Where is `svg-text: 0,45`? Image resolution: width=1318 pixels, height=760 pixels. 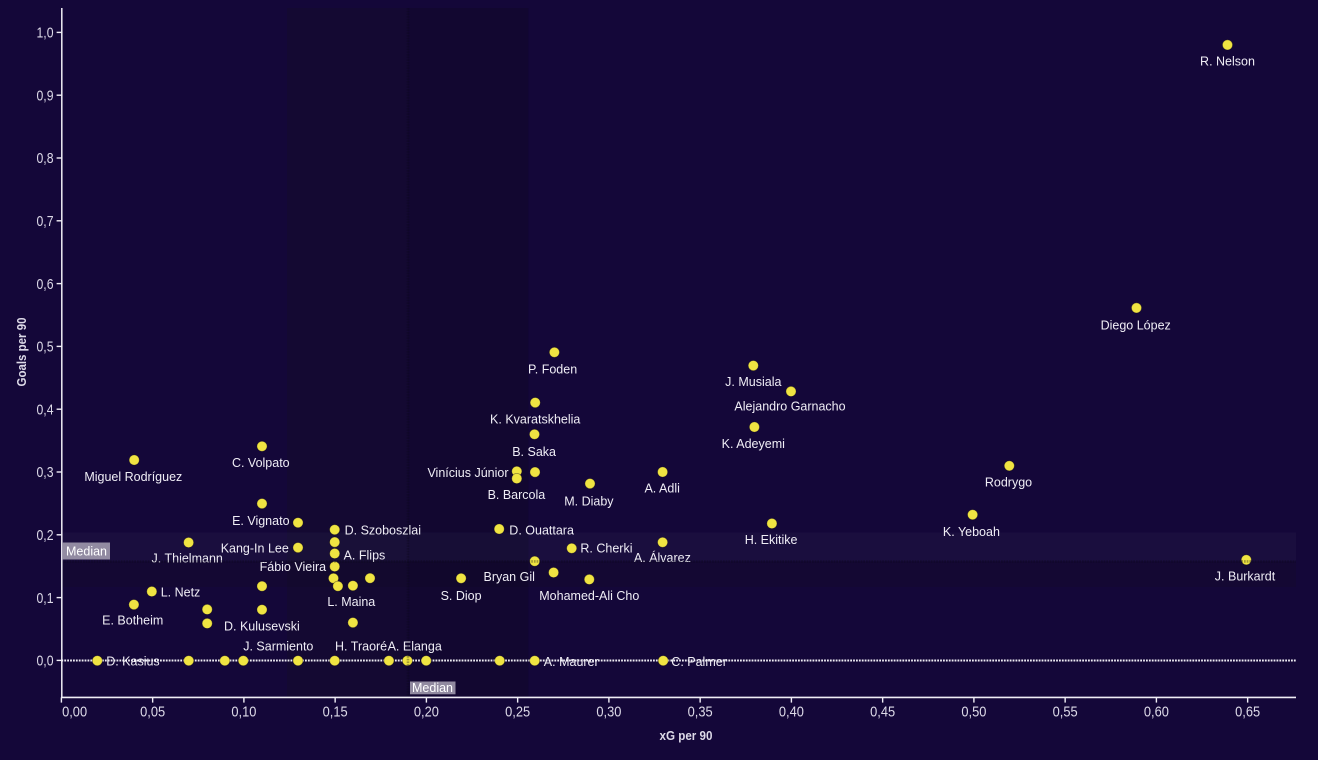
svg-text: 0,45 is located at coordinates (882, 712).